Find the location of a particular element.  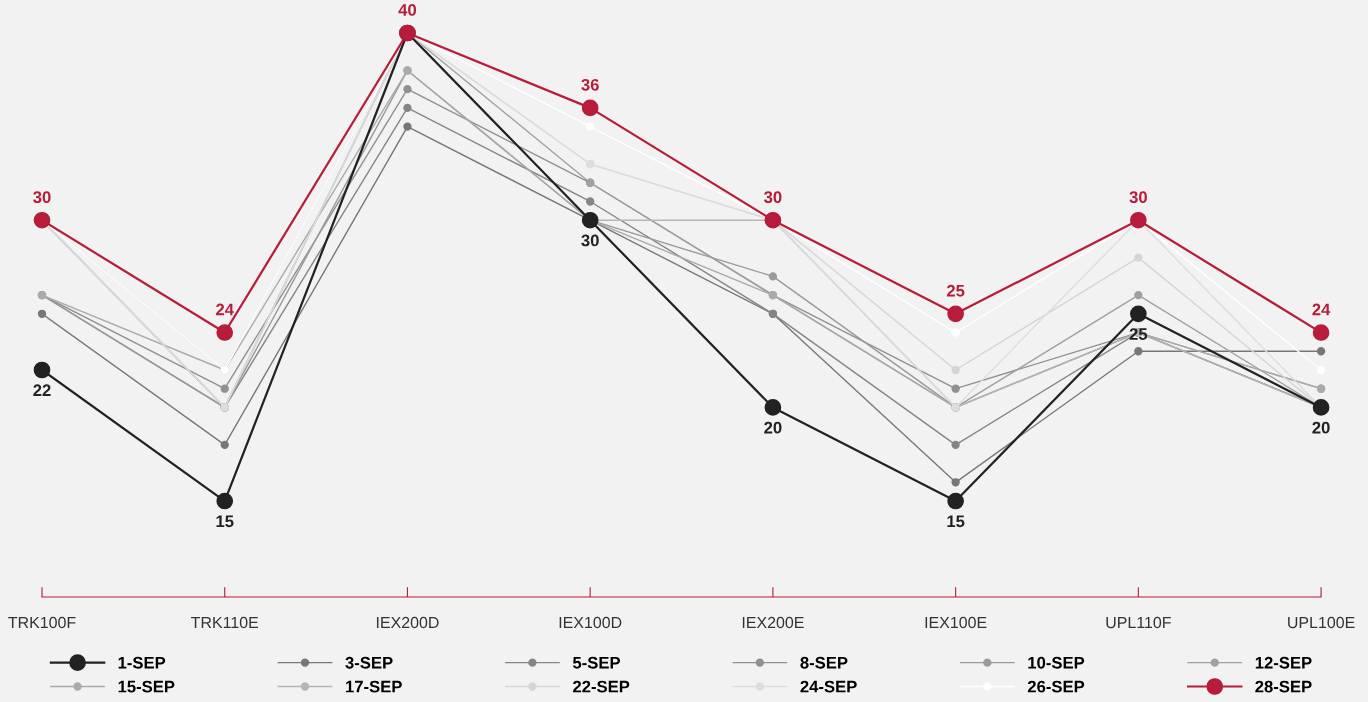

legend-label: 5-SEP is located at coordinates (596, 662).